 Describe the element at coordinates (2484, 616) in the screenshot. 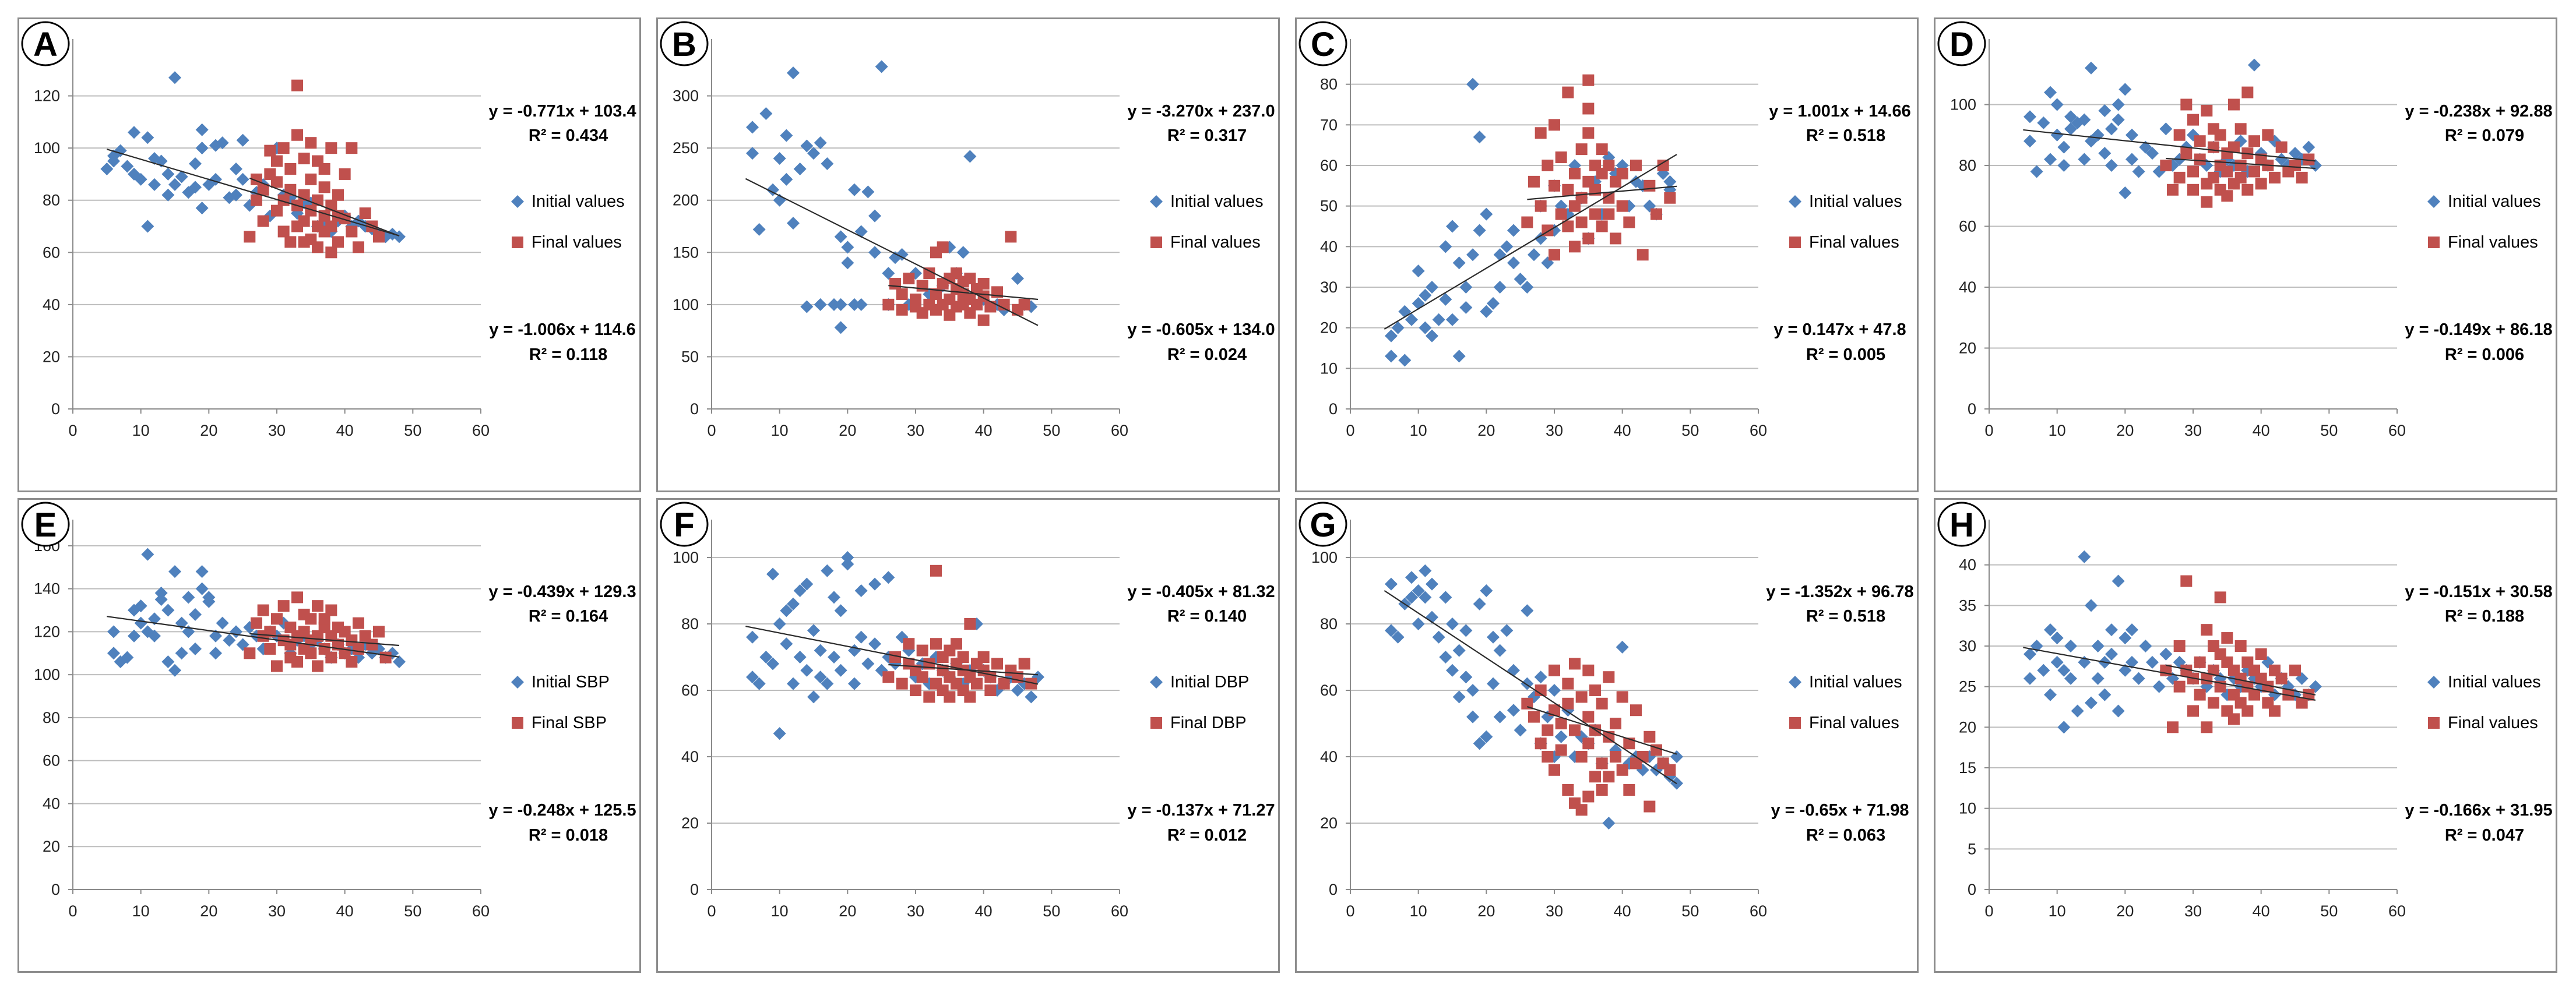

I see `regression-r2-1: R² = 0.188` at that location.